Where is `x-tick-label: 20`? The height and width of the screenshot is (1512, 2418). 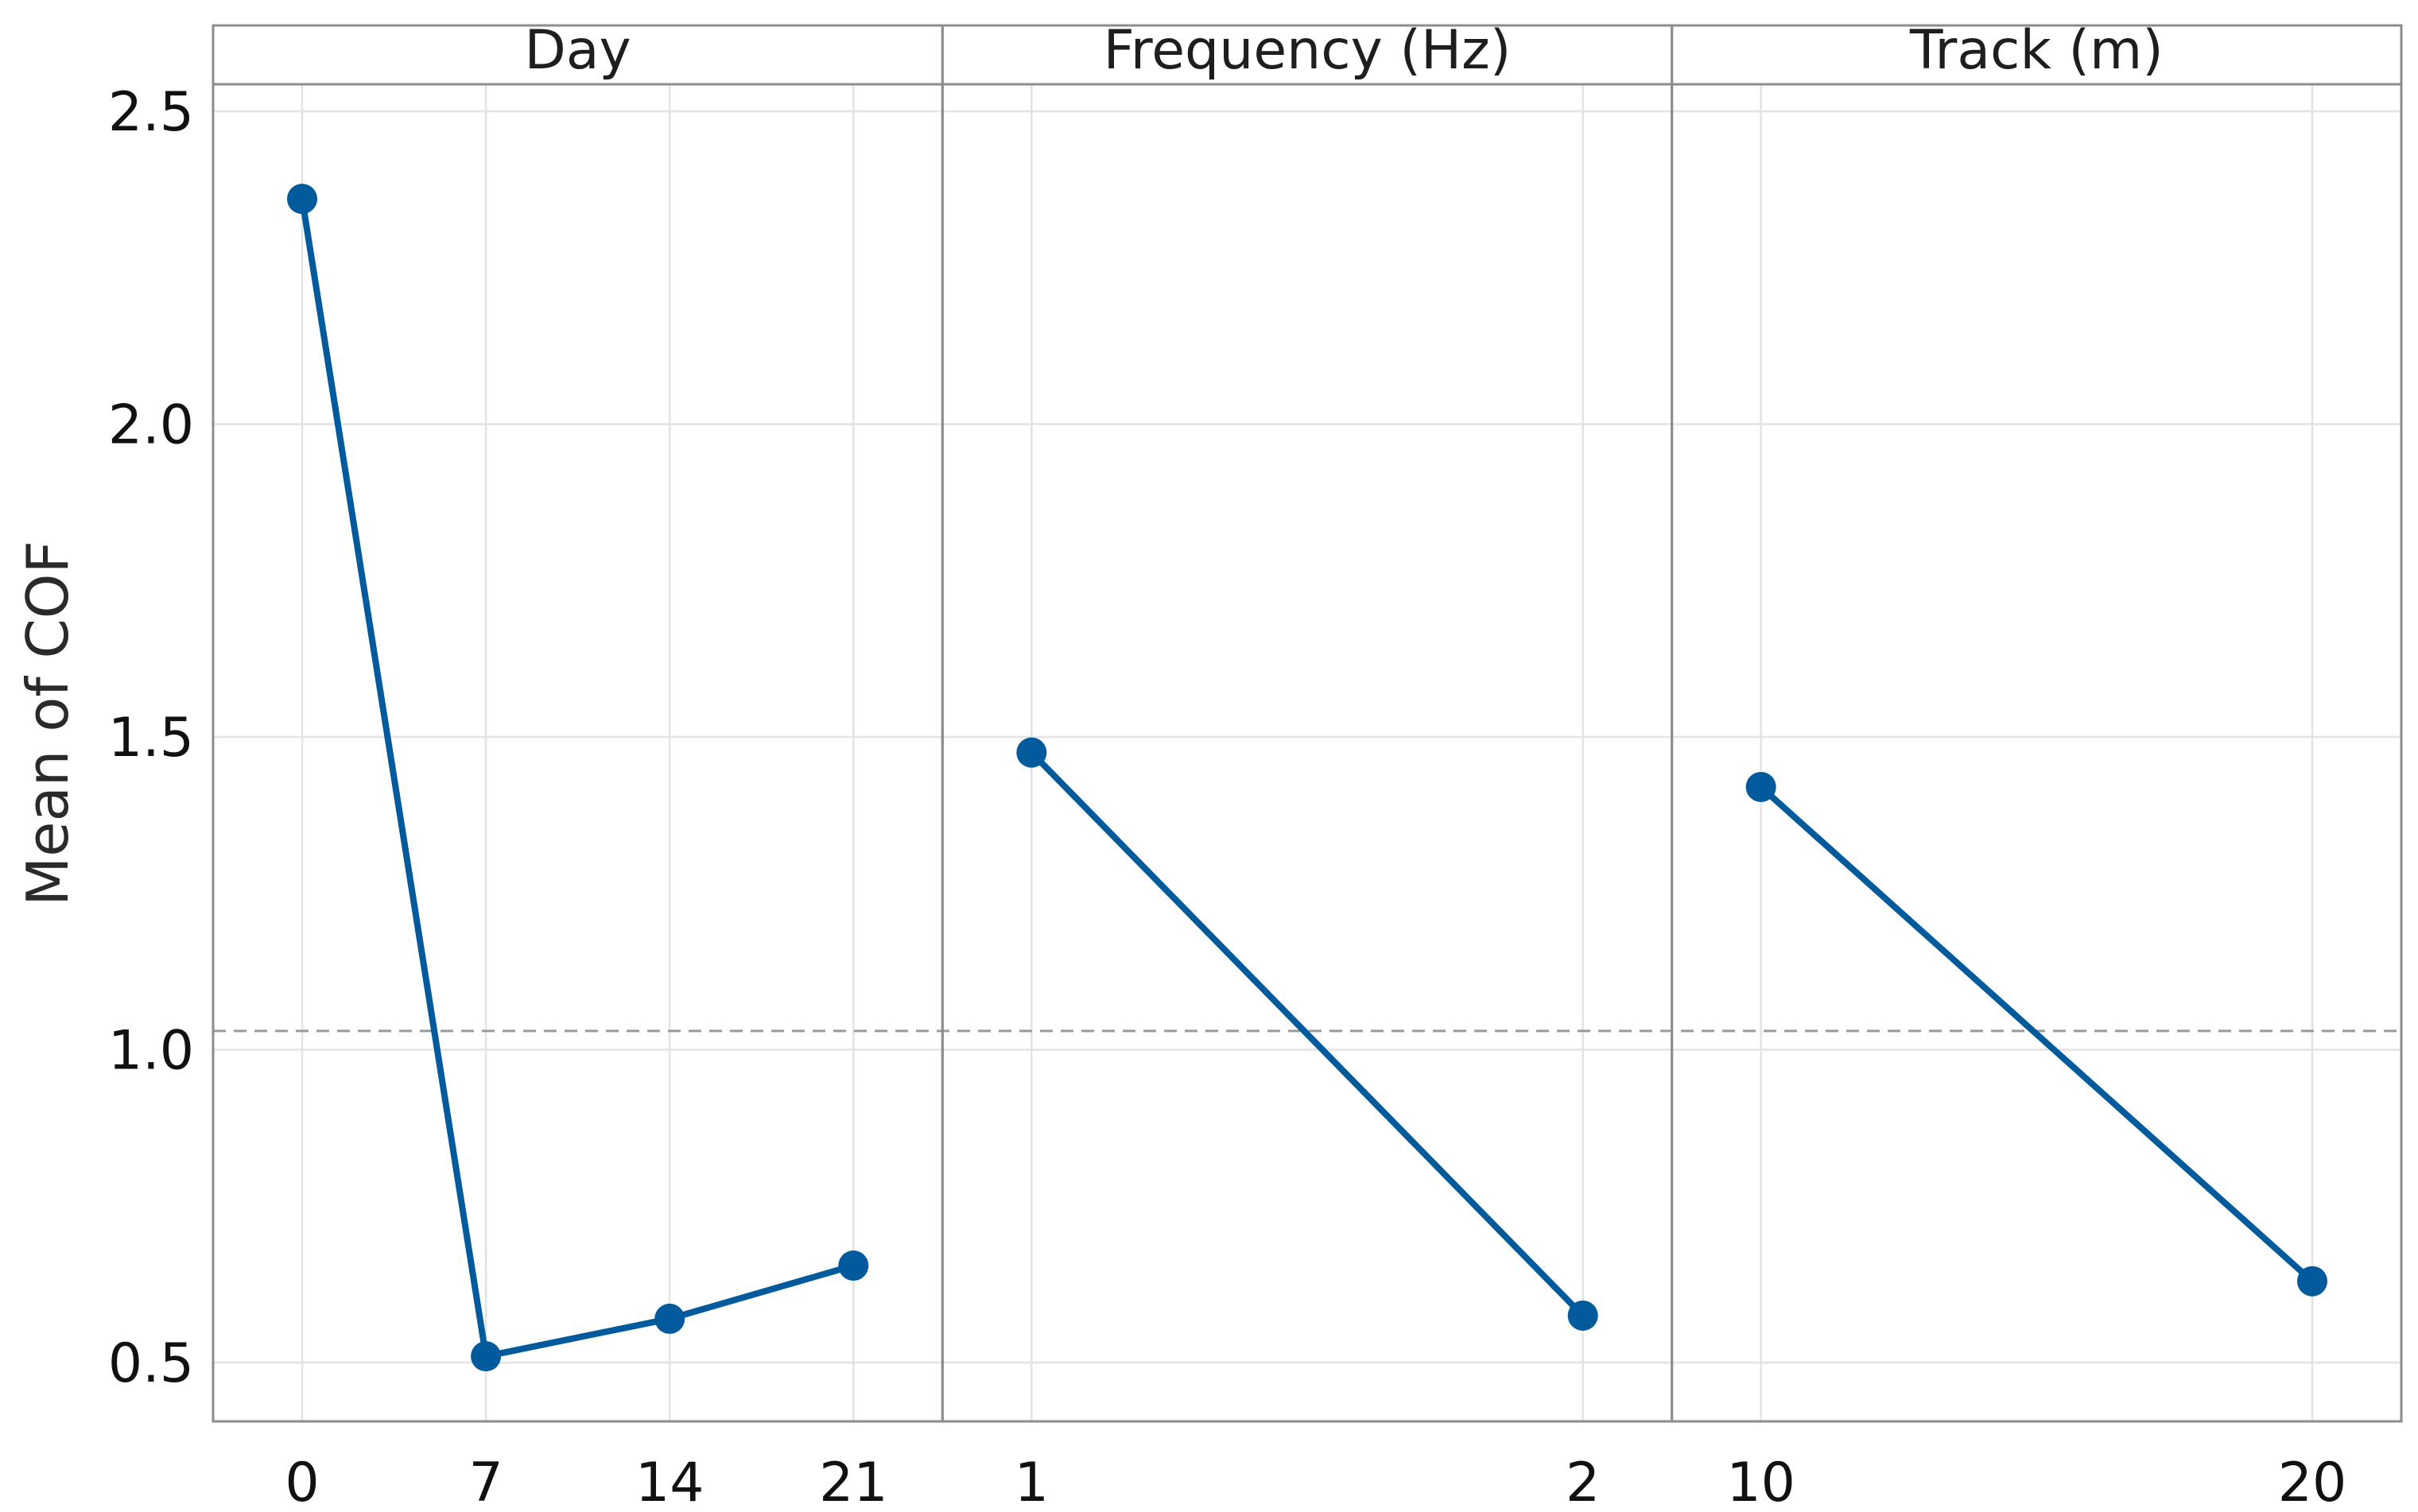
x-tick-label: 20 is located at coordinates (2312, 1482).